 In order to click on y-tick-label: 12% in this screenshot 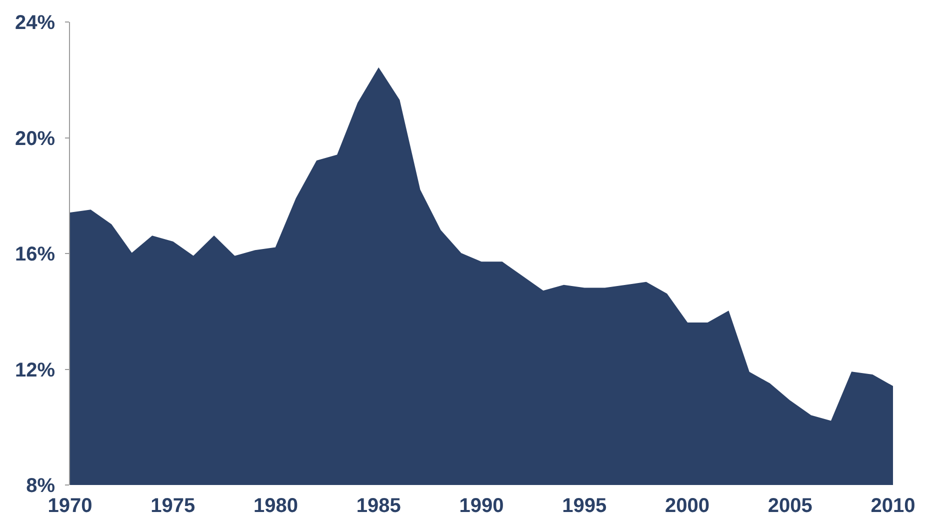, I will do `click(35, 370)`.